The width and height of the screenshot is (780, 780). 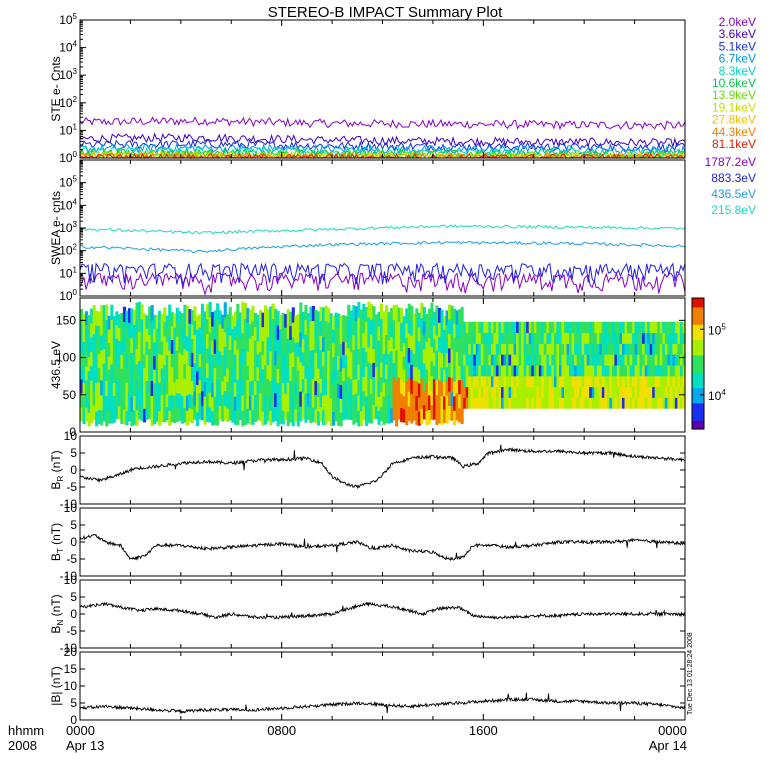 I want to click on ste-y-tick-label: 104, so click(x=68, y=47).